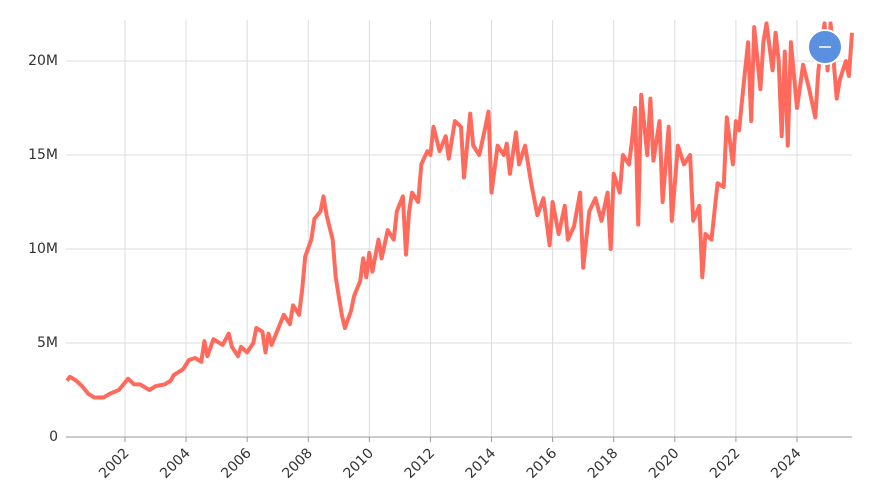 The width and height of the screenshot is (873, 500). What do you see at coordinates (114, 463) in the screenshot?
I see `x-tick-label: 2002` at bounding box center [114, 463].